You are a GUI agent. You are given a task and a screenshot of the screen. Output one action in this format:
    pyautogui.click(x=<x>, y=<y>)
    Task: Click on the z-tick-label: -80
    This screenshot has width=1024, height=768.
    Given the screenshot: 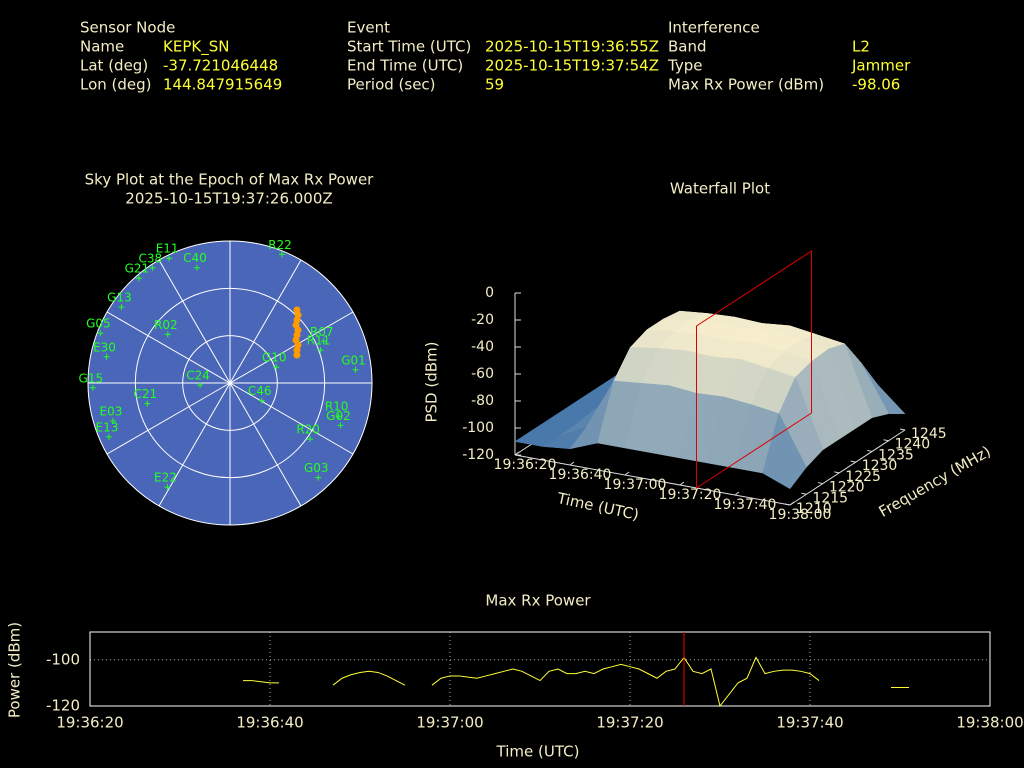 What is the action you would take?
    pyautogui.click(x=482, y=401)
    